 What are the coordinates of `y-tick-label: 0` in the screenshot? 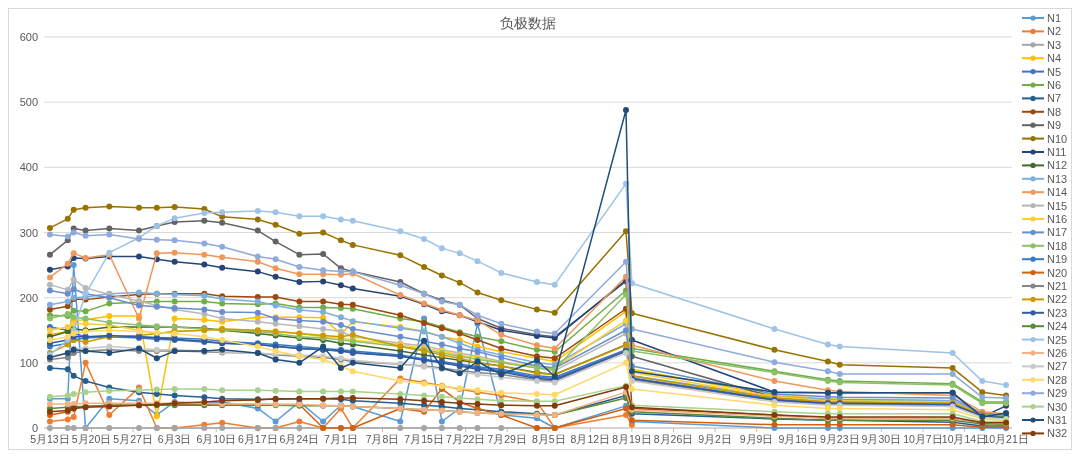 It's located at (34, 428).